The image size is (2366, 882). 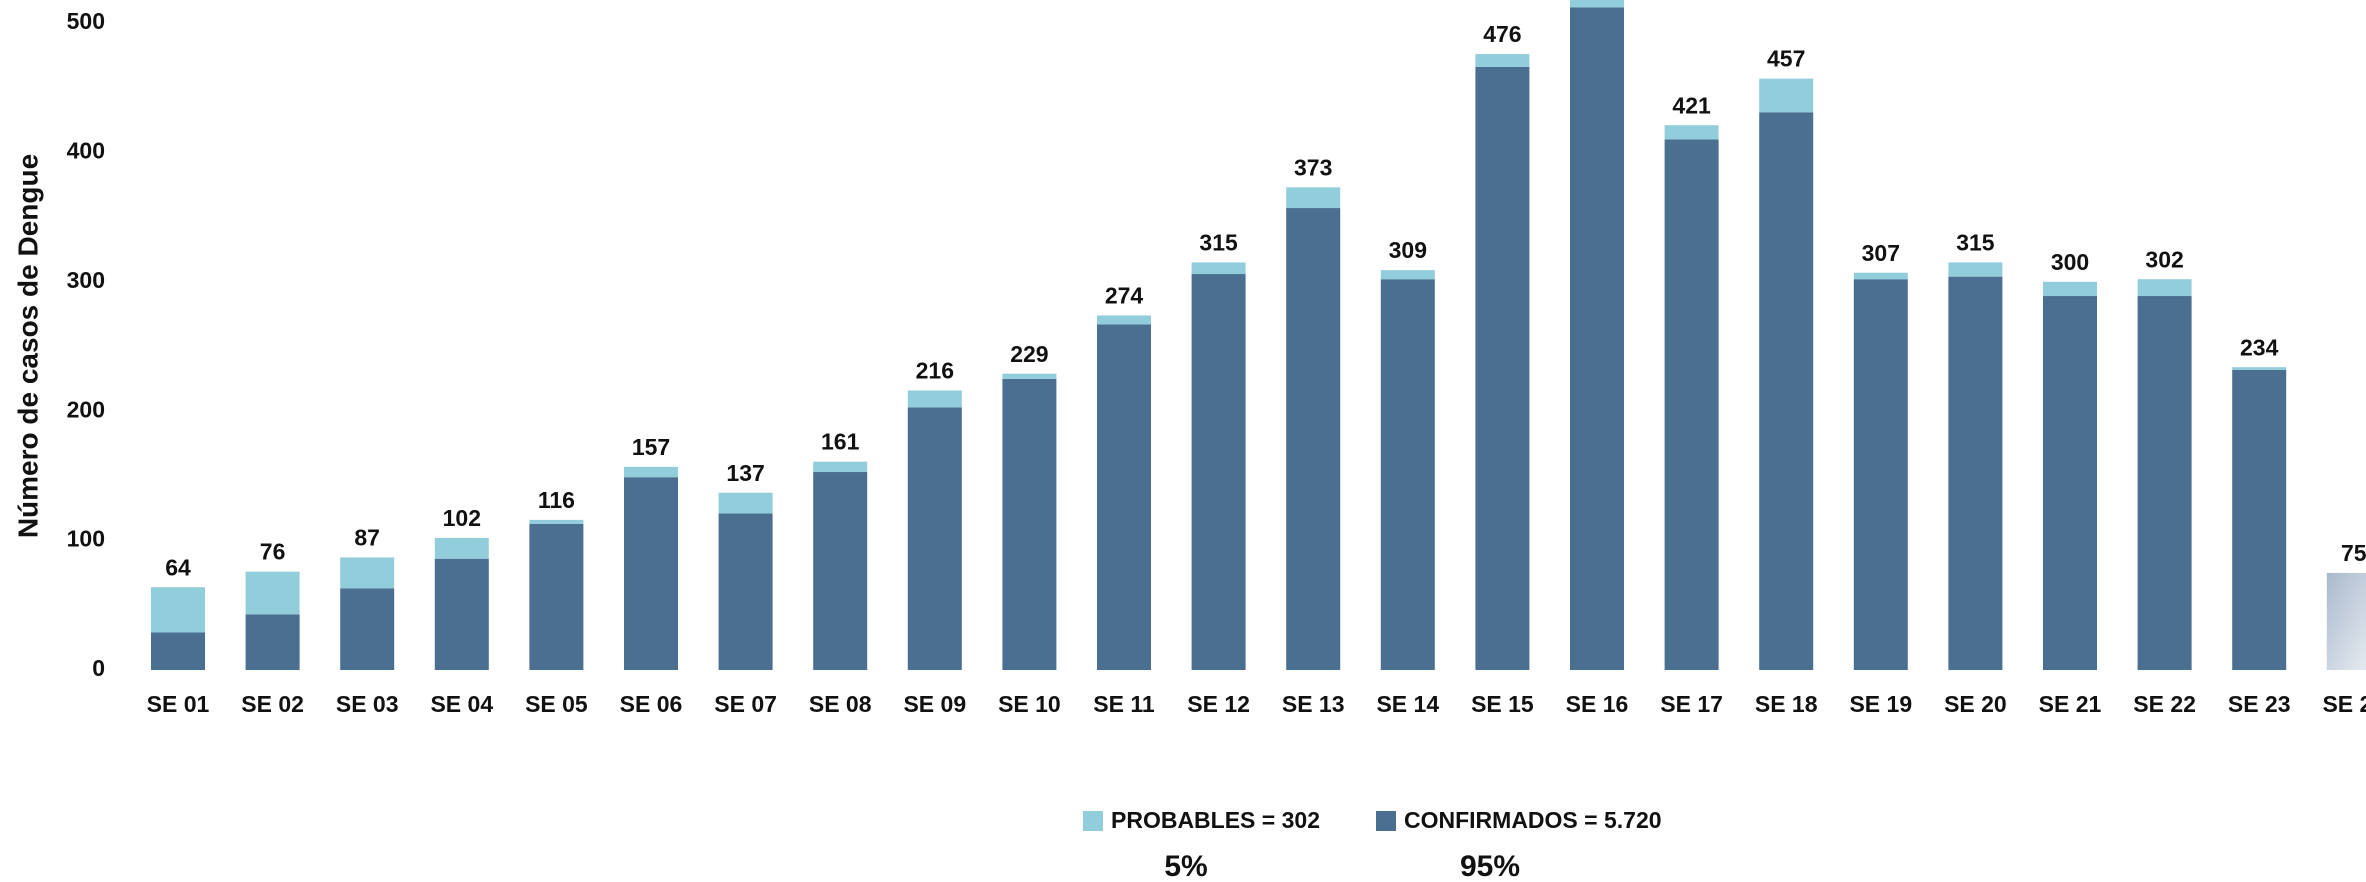 I want to click on x-tick-label: SE 22, so click(x=2164, y=704).